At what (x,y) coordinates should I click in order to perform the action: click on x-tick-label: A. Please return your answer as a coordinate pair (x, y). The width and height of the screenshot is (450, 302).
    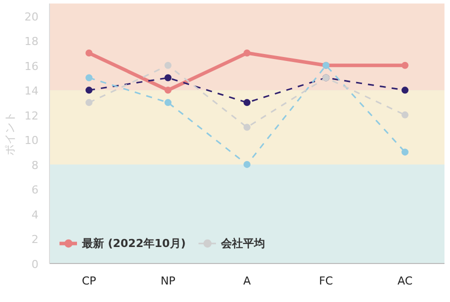
    Looking at the image, I should click on (247, 281).